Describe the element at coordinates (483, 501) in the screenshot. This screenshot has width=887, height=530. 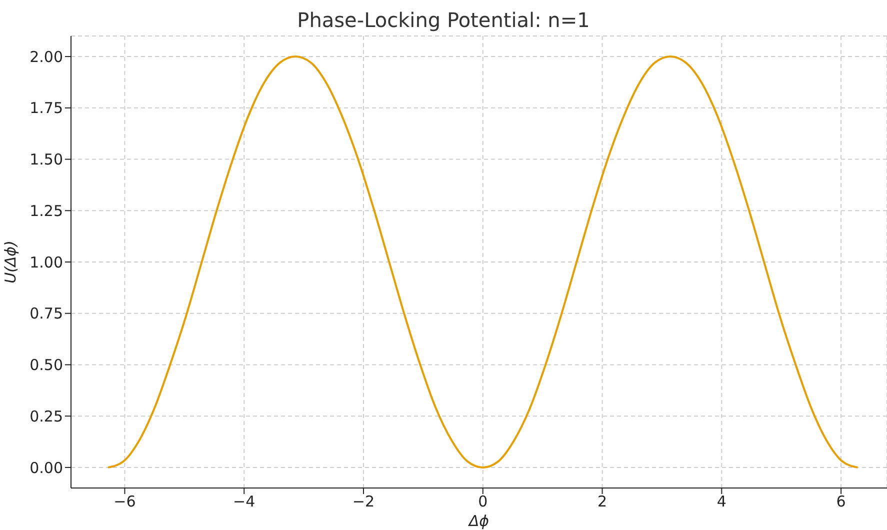
I see `x-tick-label: 0` at that location.